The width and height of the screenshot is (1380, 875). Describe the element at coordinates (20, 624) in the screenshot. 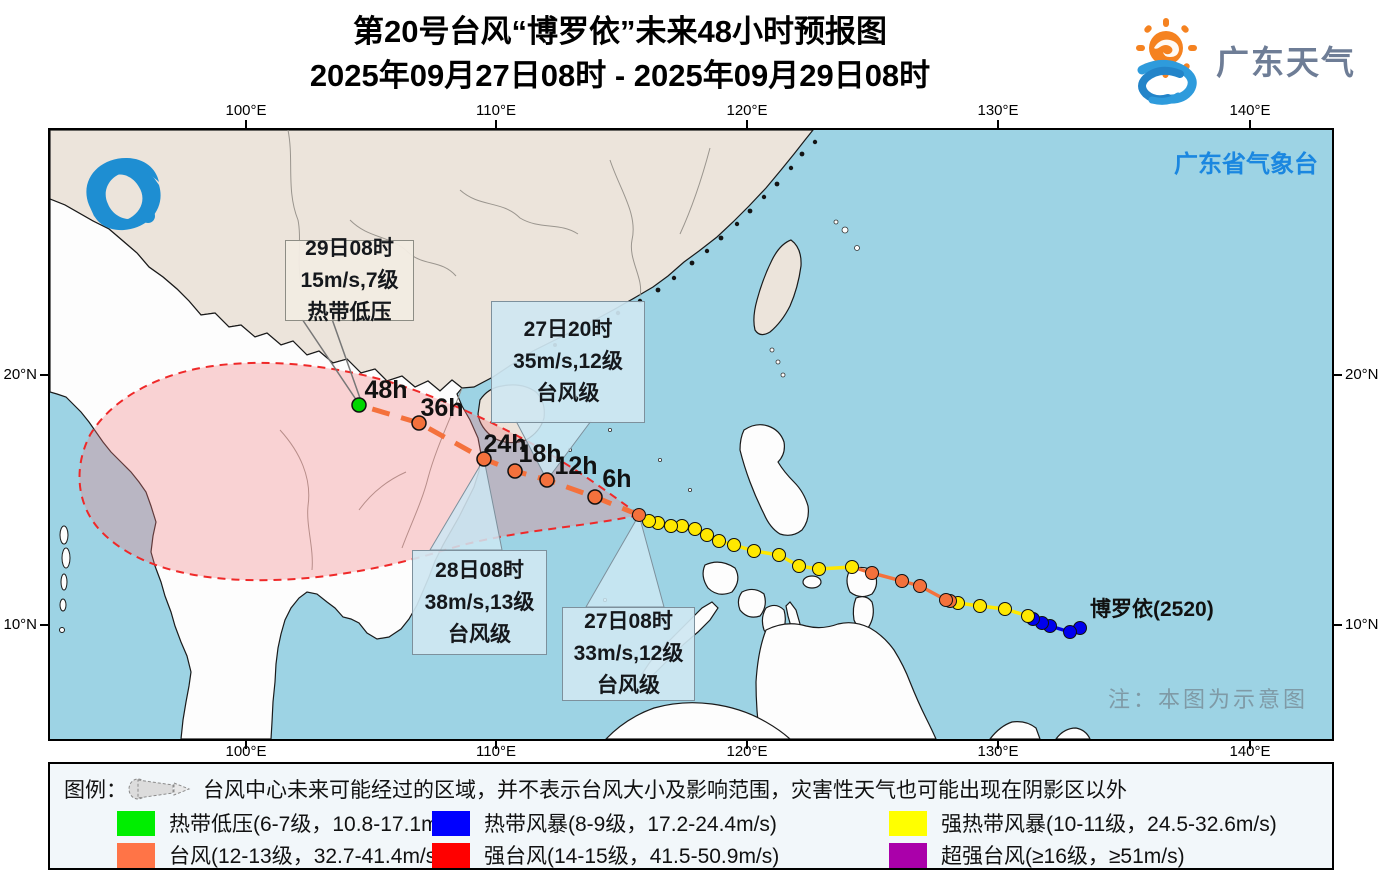

I see `lat-label-left-10n: 10°N` at that location.